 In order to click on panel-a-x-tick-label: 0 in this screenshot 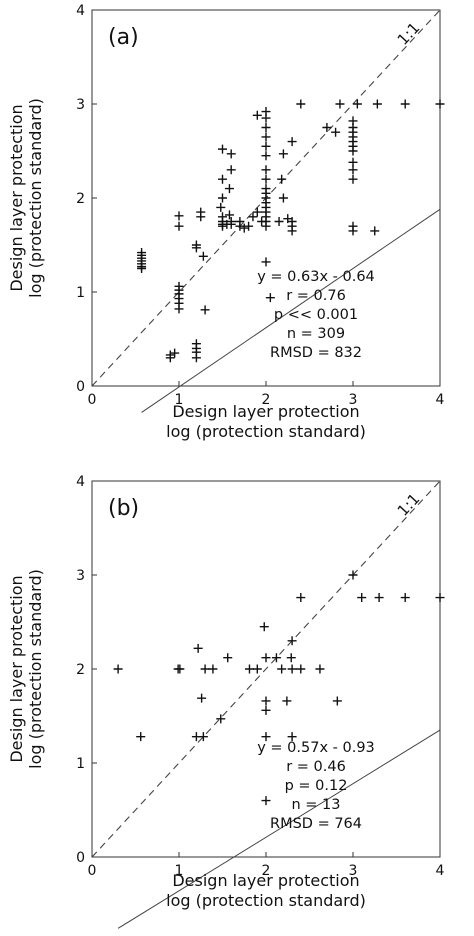, I will do `click(92, 400)`.